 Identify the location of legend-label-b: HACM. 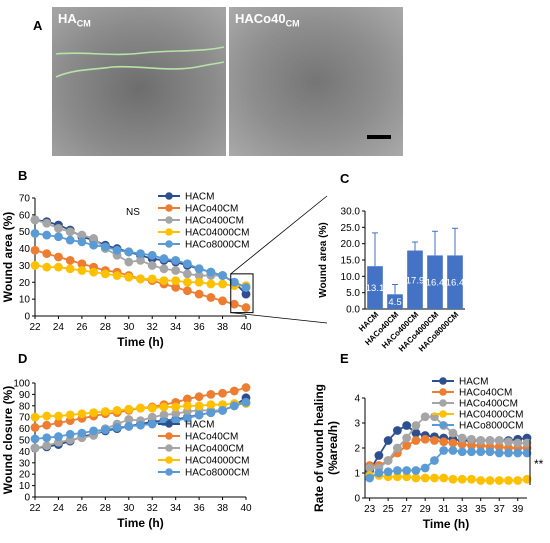
(199, 197).